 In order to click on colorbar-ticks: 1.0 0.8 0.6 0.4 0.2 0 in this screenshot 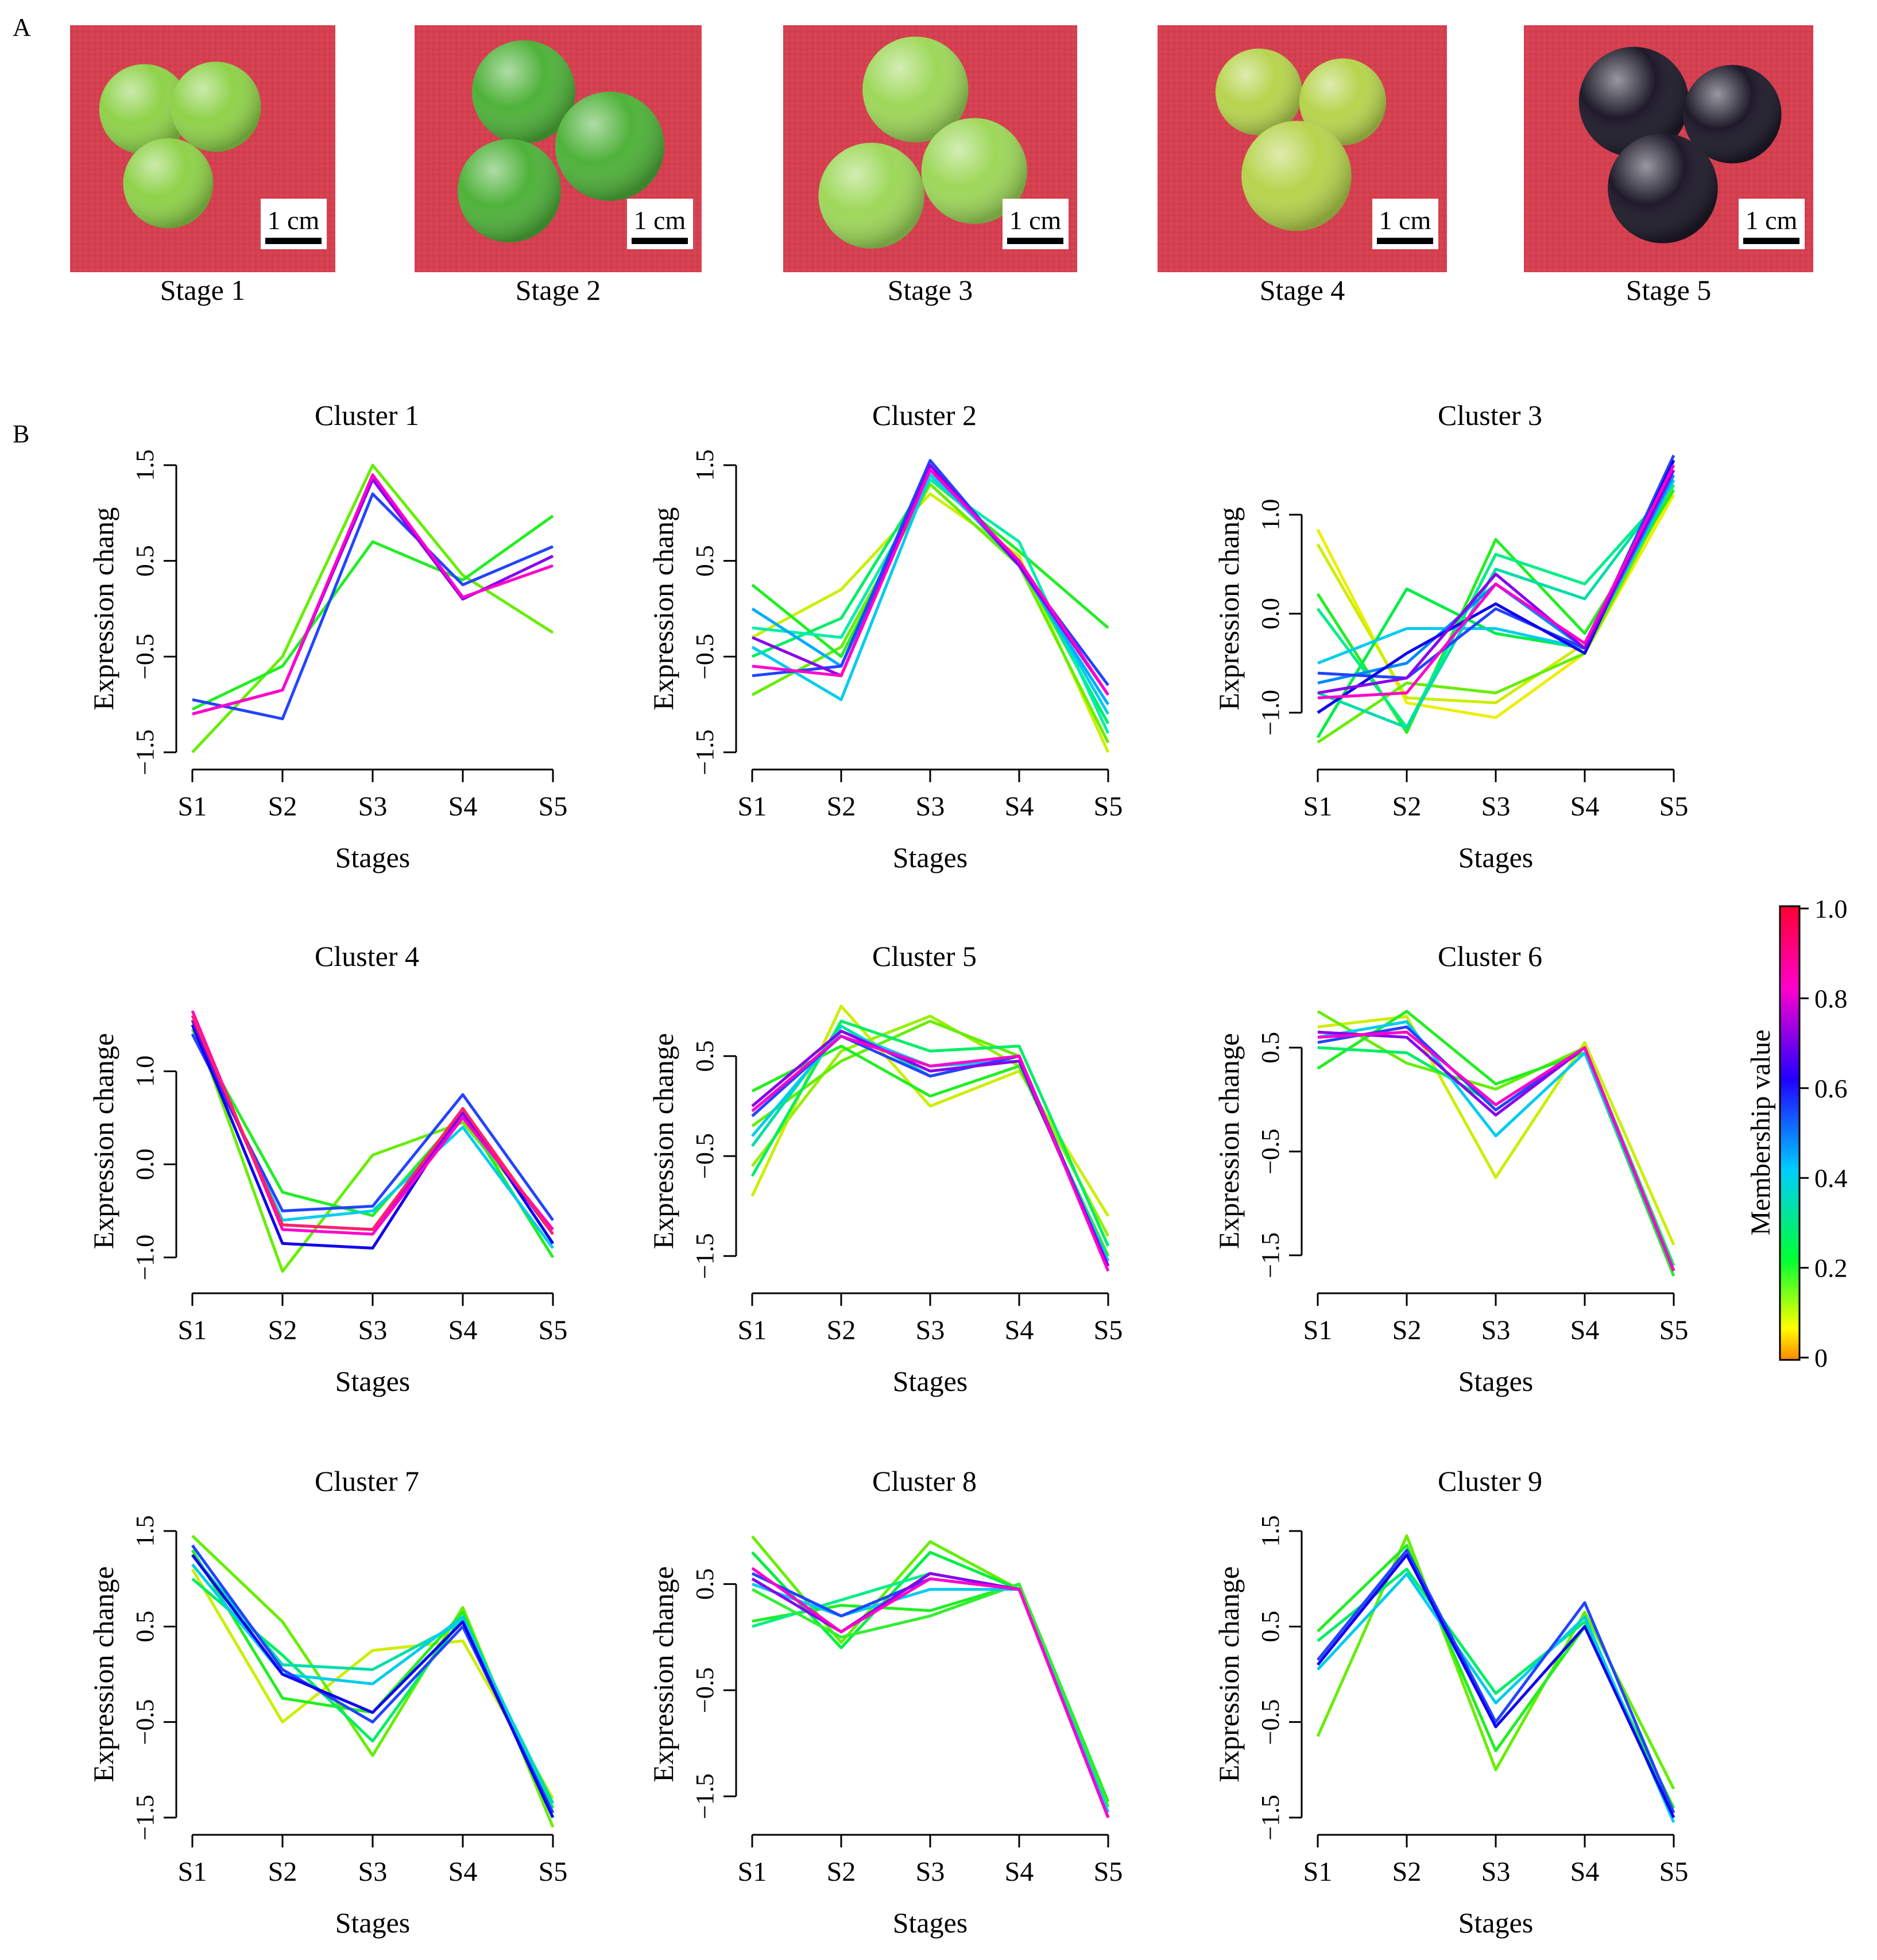, I will do `click(1823, 1133)`.